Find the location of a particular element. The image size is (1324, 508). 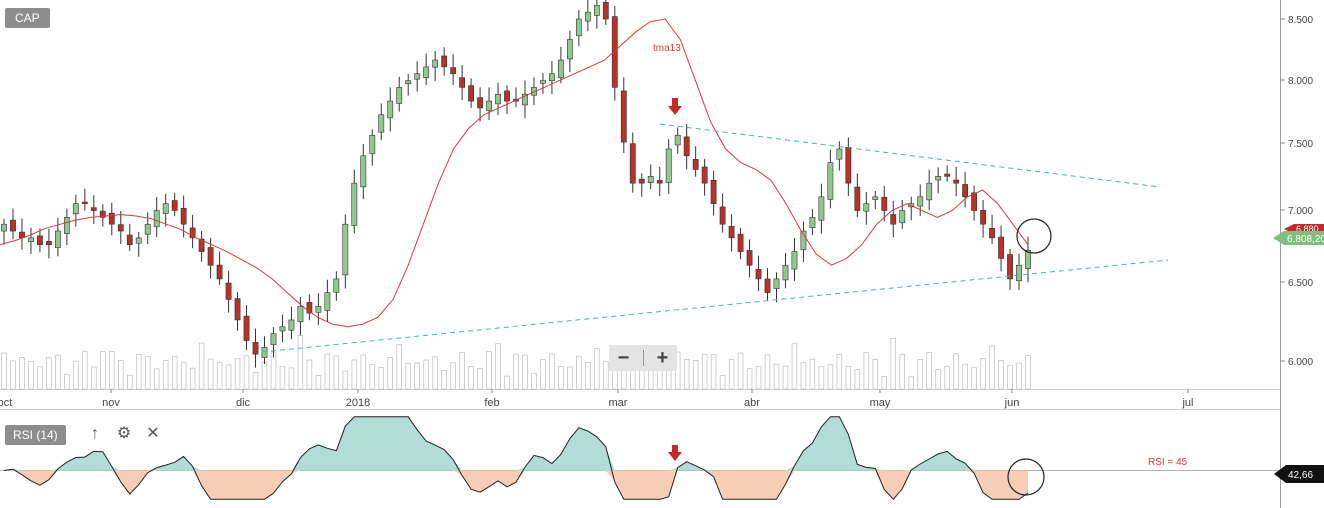

close-icon: ✕ is located at coordinates (153, 433).